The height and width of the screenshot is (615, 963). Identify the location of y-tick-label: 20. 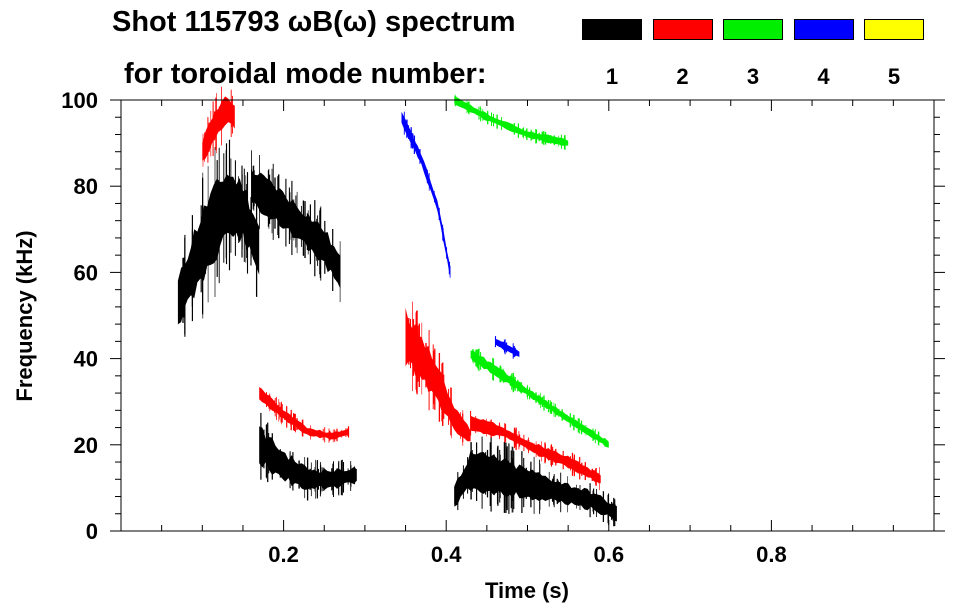
(86, 445).